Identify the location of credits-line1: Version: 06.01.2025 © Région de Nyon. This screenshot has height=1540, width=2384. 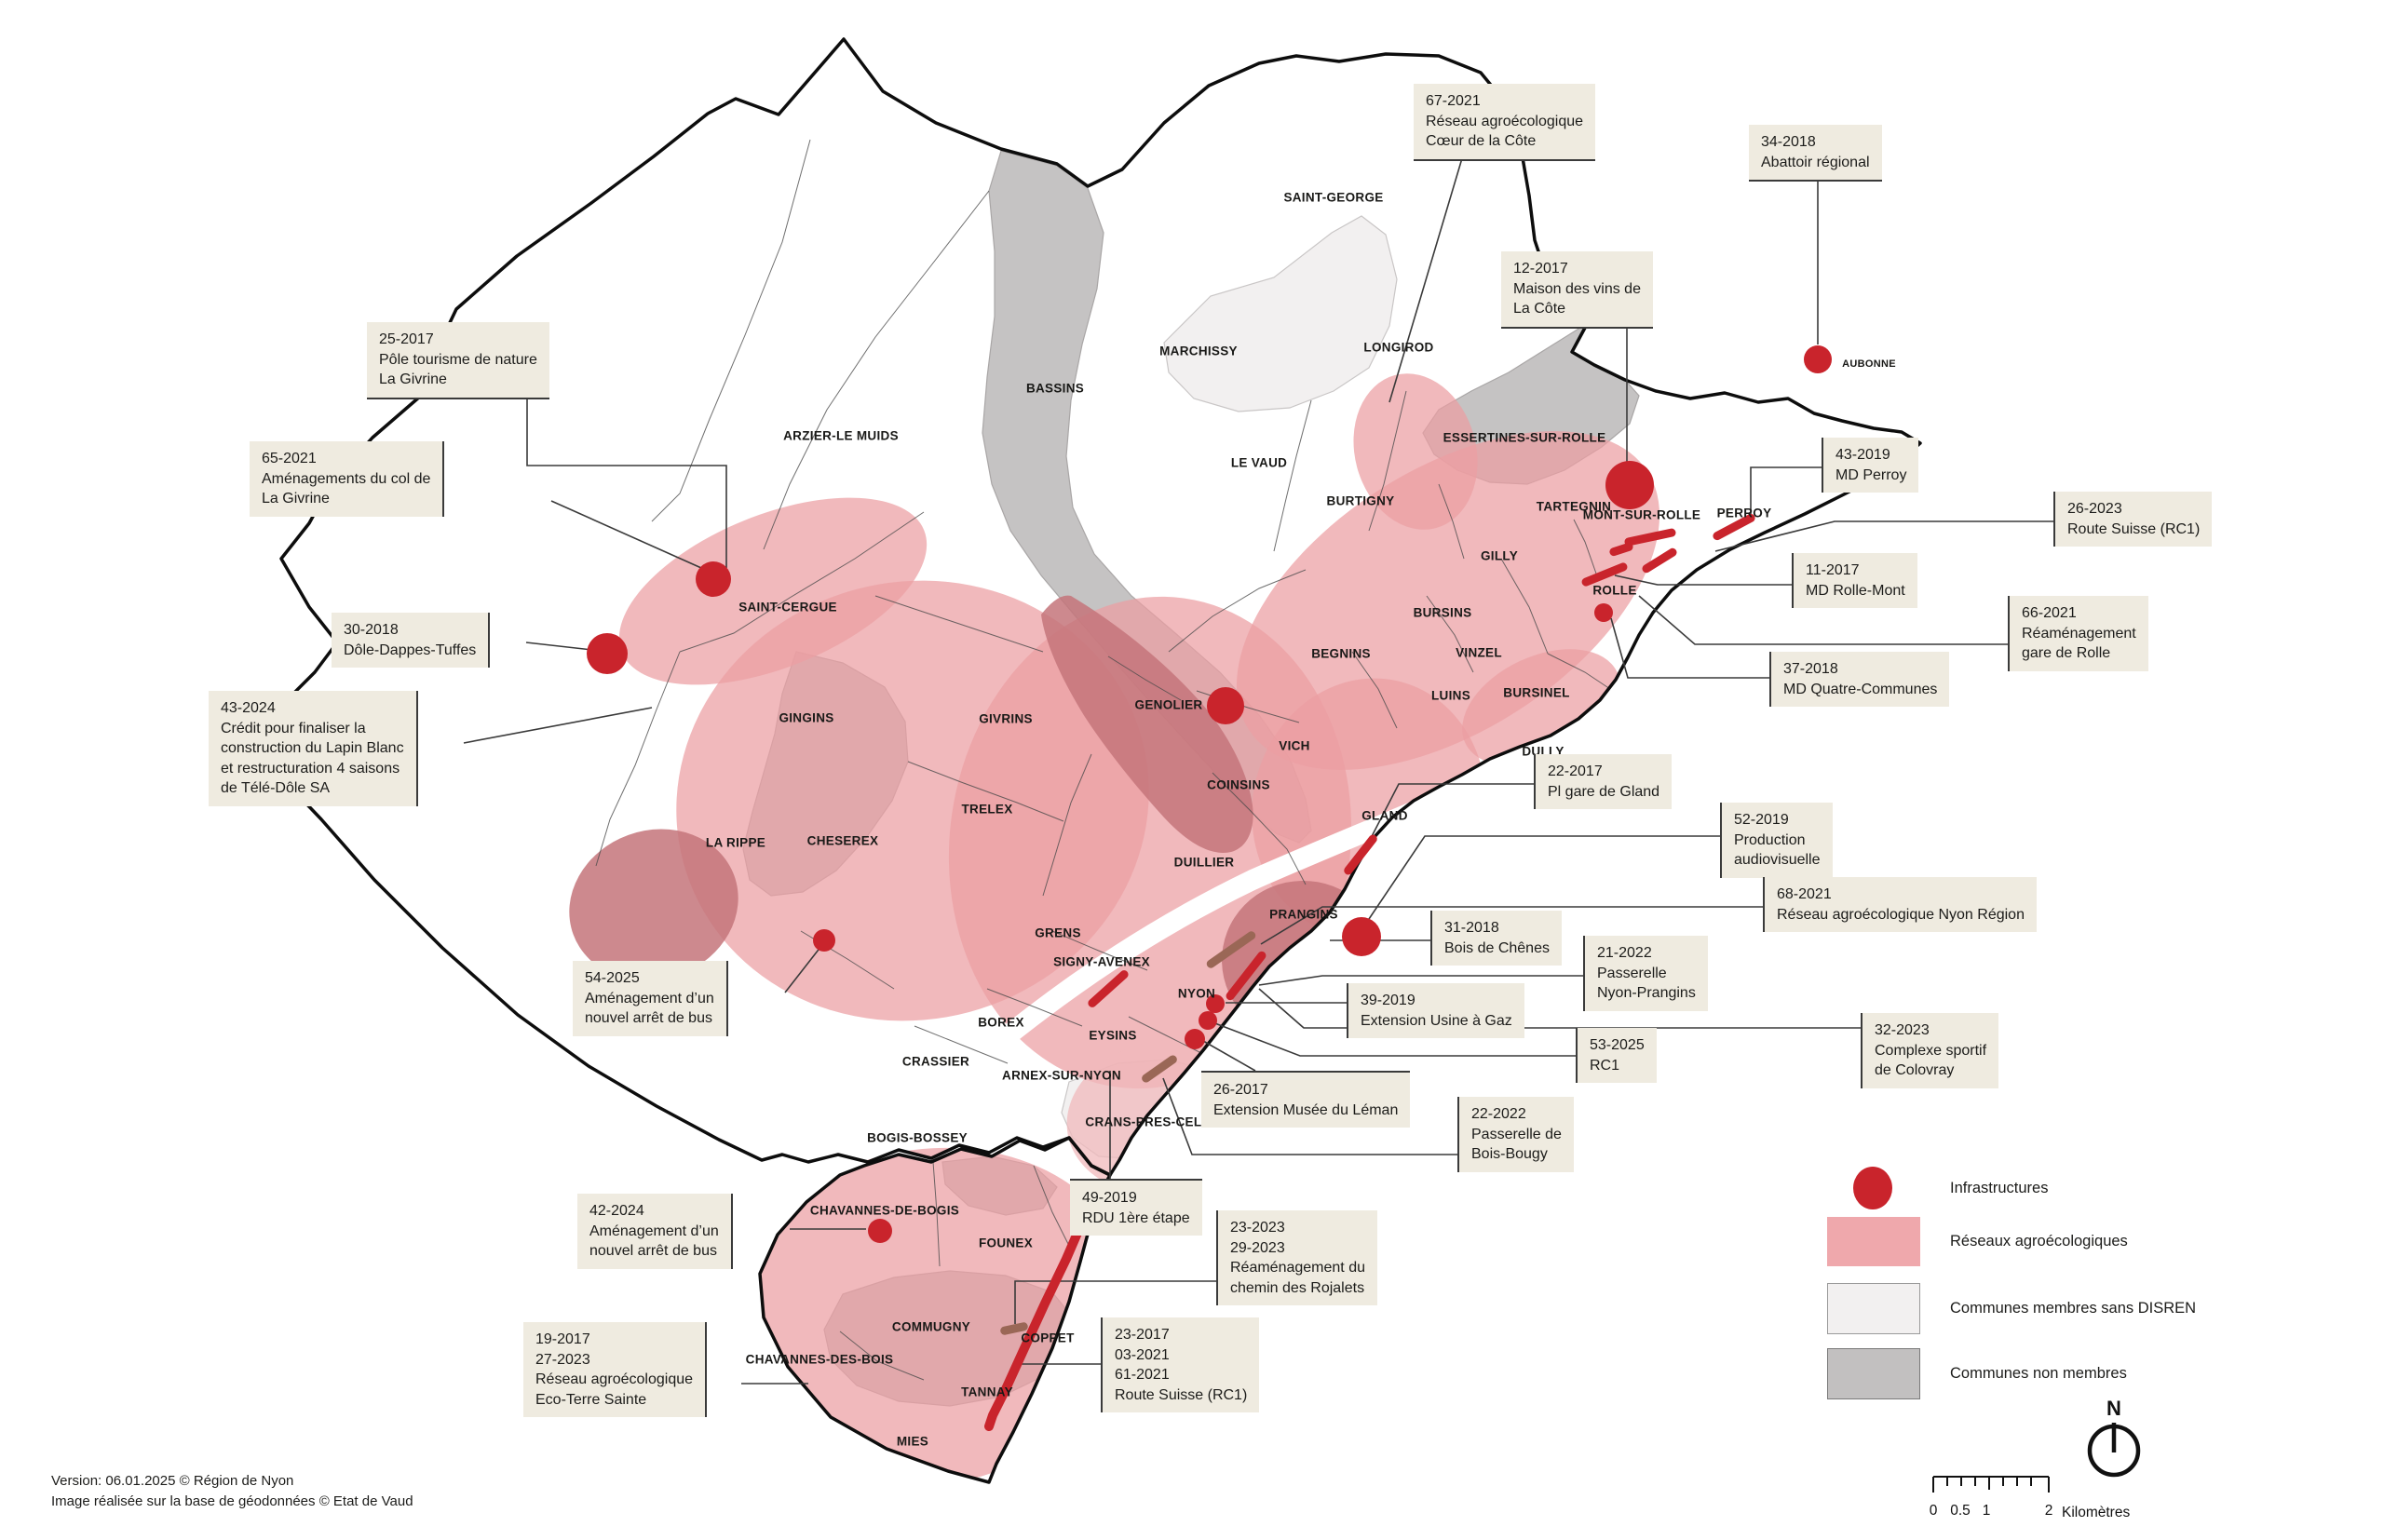
(172, 1481).